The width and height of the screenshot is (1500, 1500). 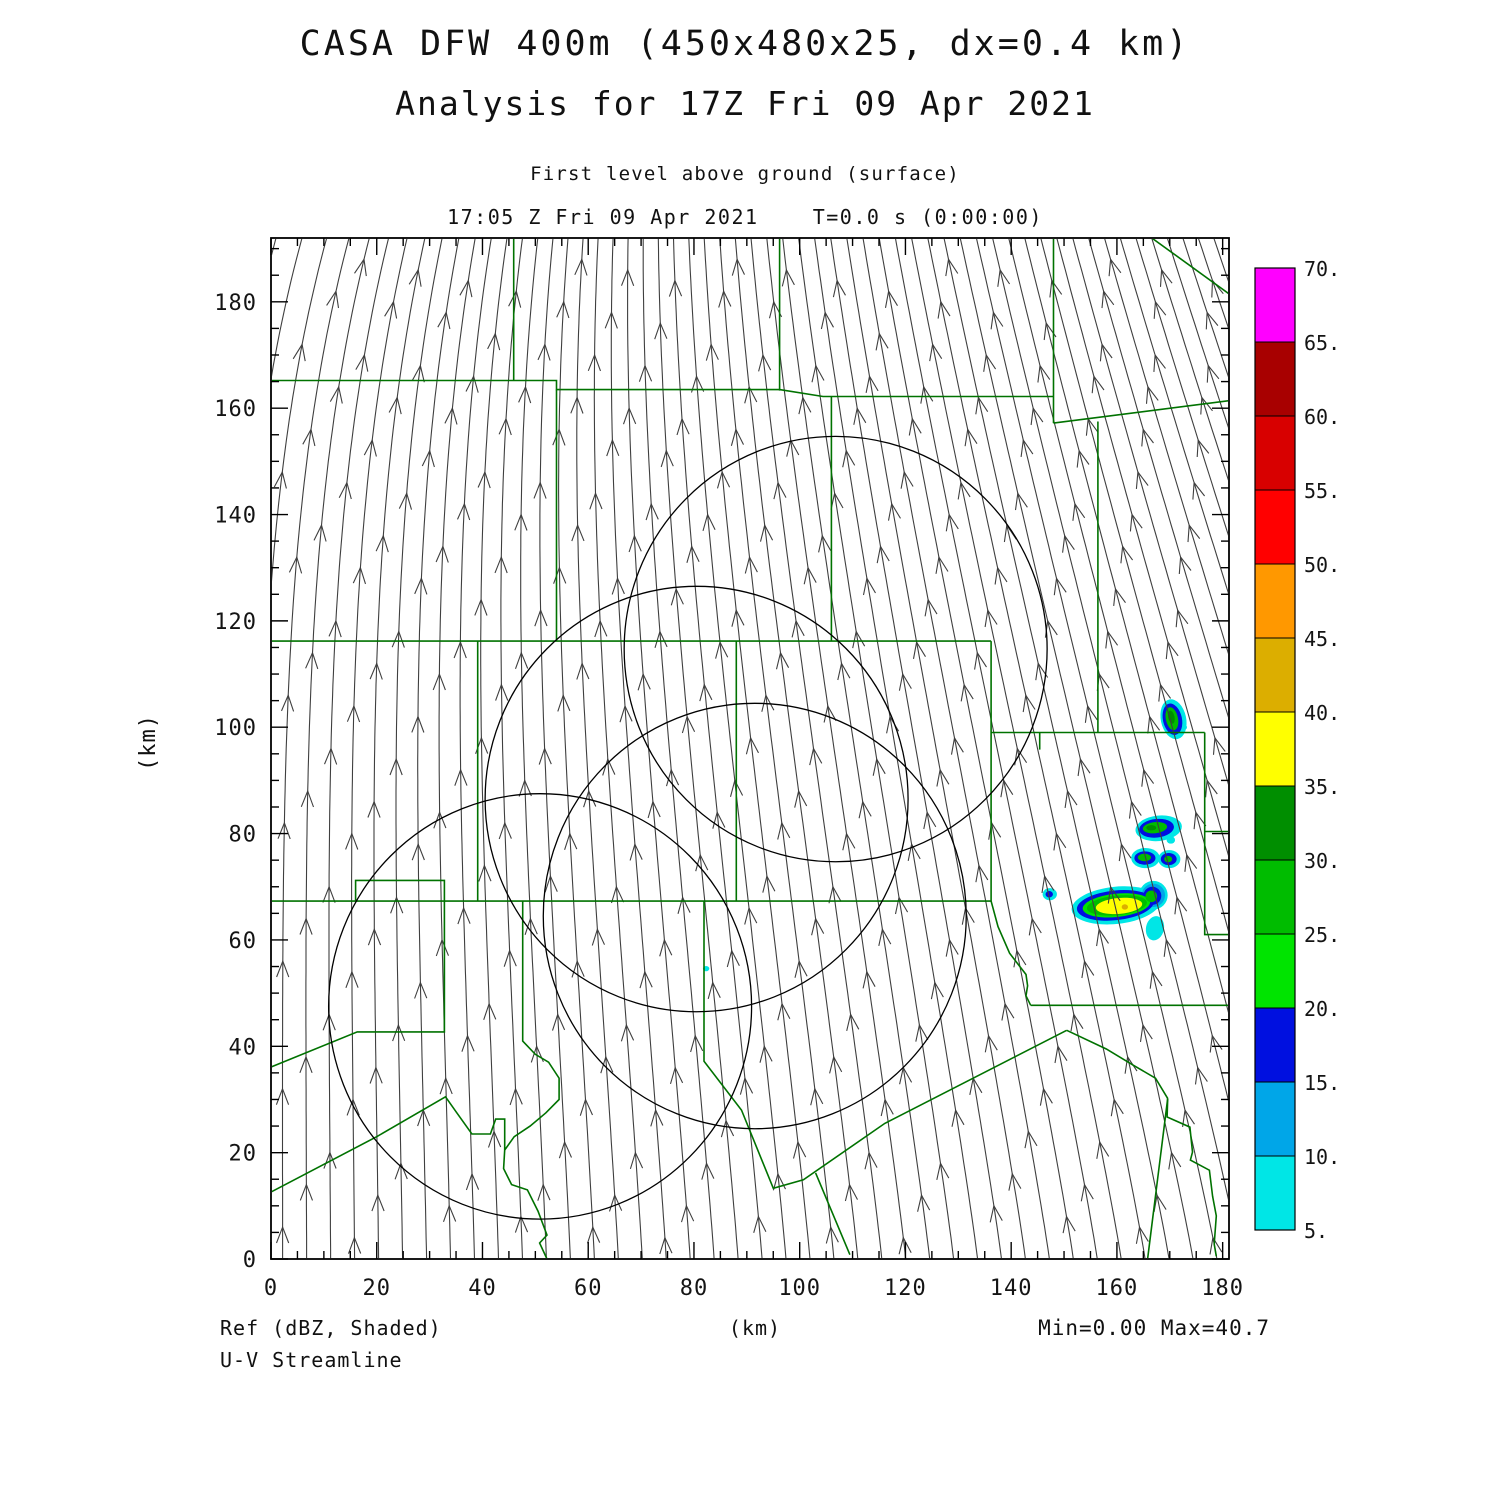 I want to click on level-label: First level above ground (surface), so click(x=745, y=174).